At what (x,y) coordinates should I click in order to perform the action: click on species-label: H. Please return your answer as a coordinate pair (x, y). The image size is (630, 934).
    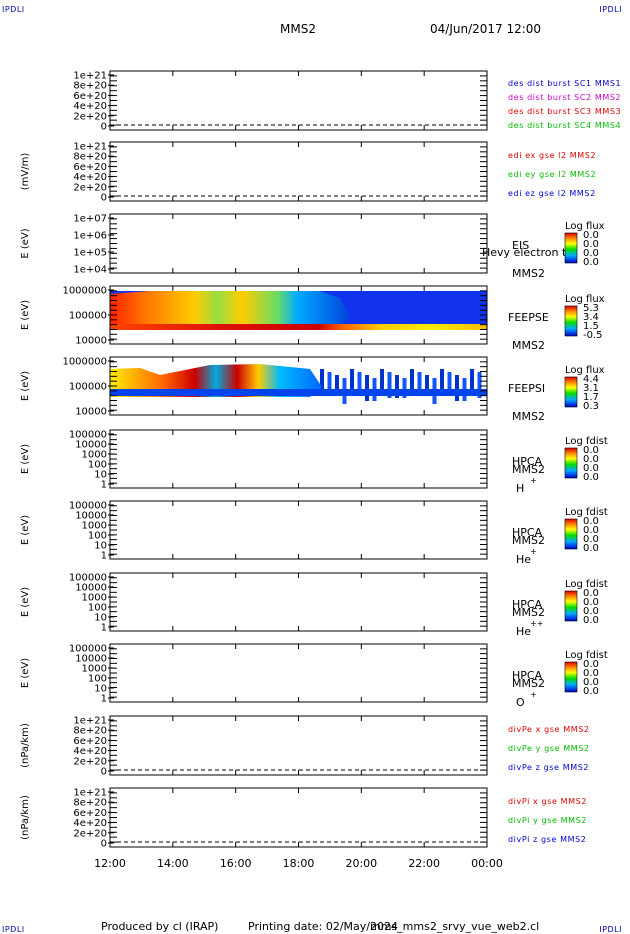
    Looking at the image, I should click on (520, 488).